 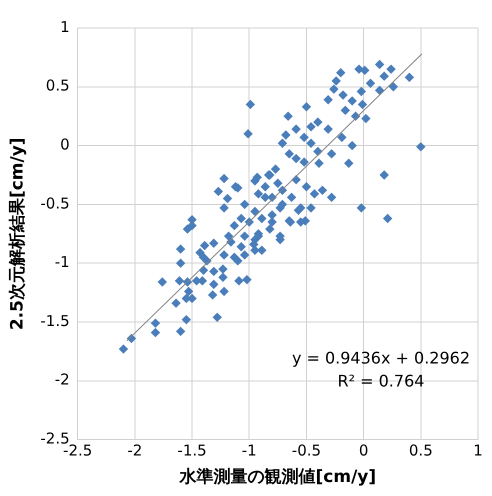 What do you see at coordinates (55, 321) in the screenshot?
I see `y-tick-label: -1.5` at bounding box center [55, 321].